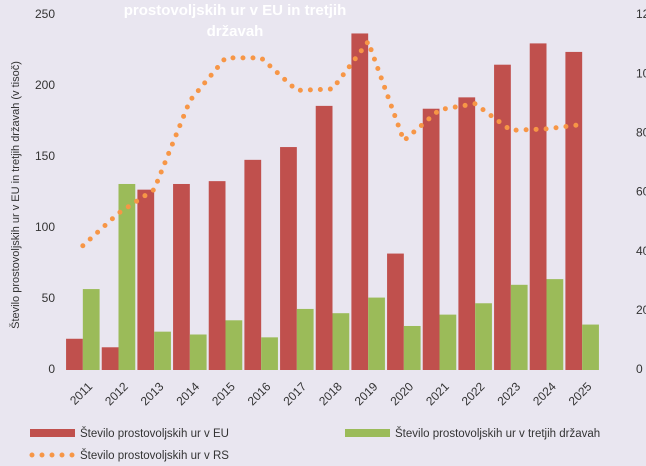  What do you see at coordinates (235, 31) in the screenshot?
I see `chart-title: državah` at bounding box center [235, 31].